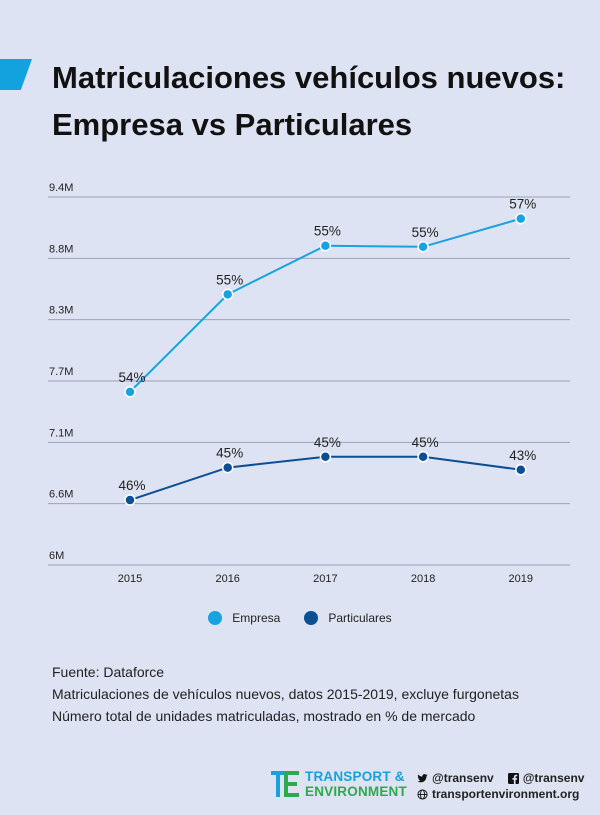  Describe the element at coordinates (131, 485) in the screenshot. I see `data-label: 46%` at that location.